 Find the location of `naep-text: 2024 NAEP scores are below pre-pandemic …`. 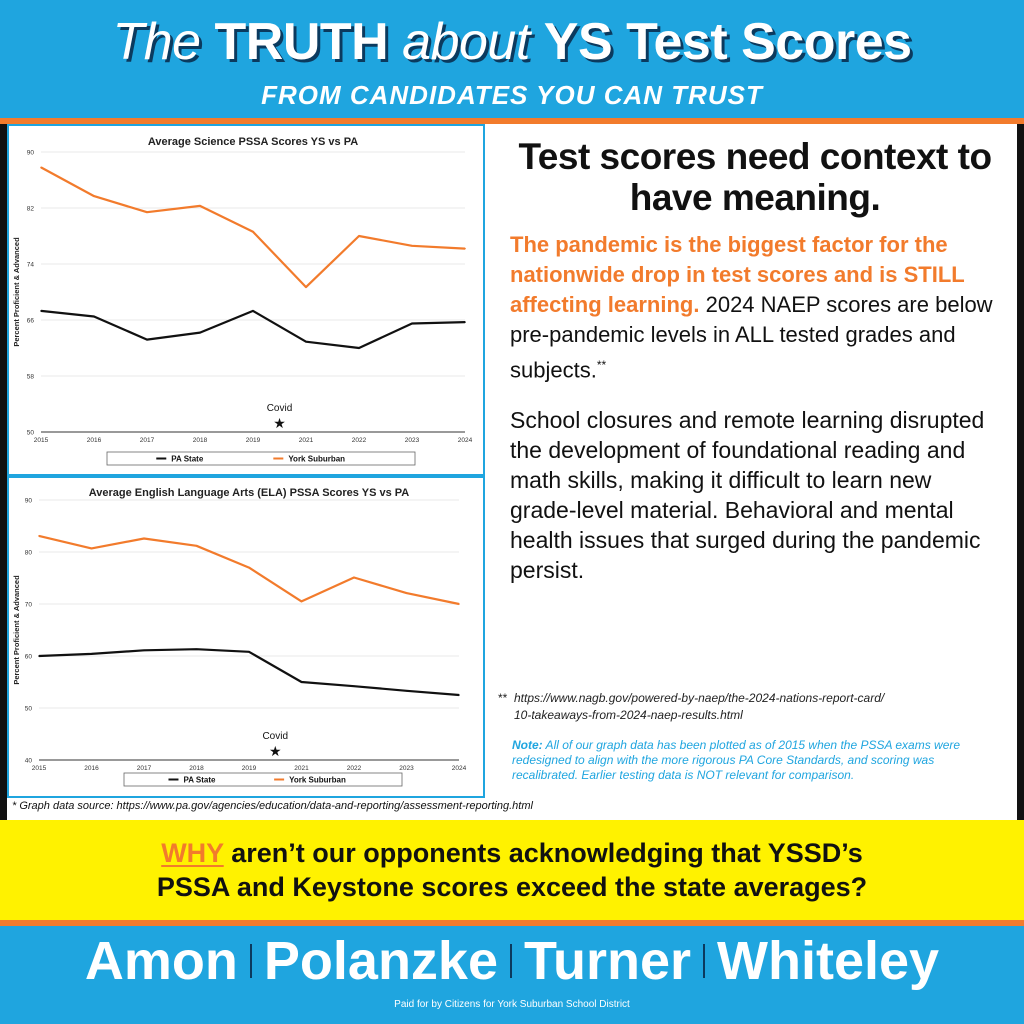

naep-text: 2024 NAEP scores are below pre-pandemic … is located at coordinates (751, 337).